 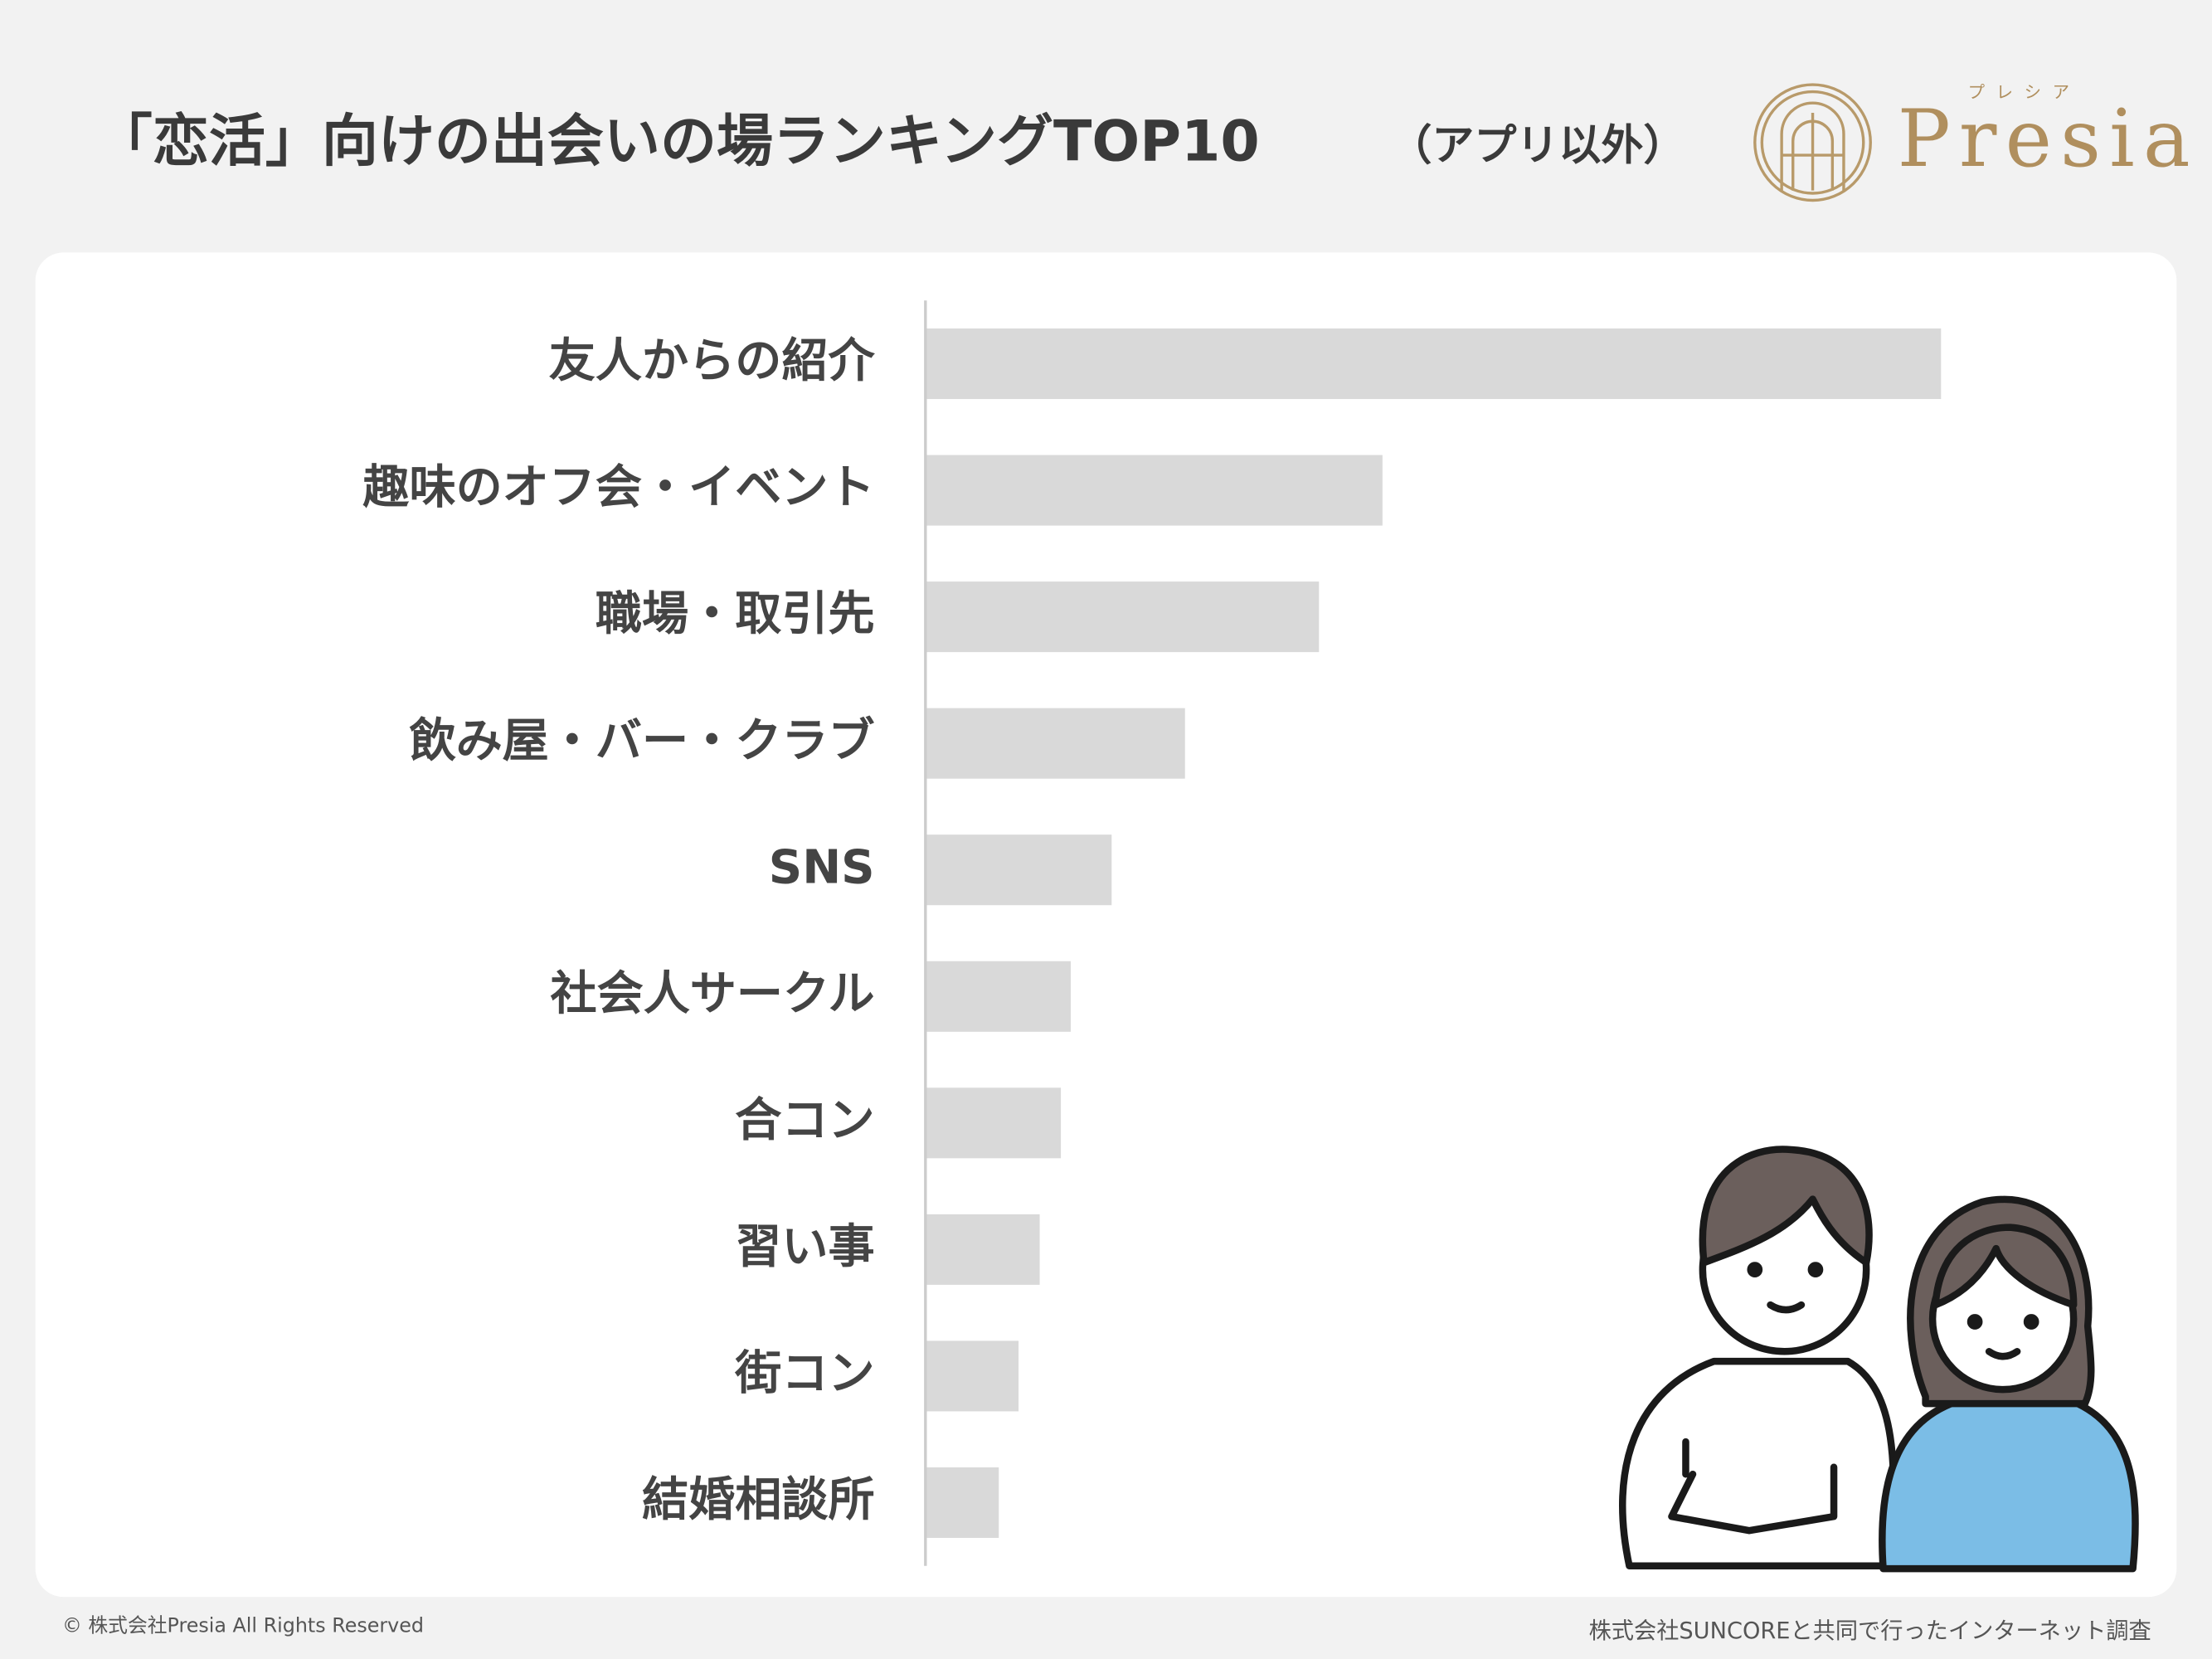 What do you see at coordinates (2024, 92) in the screenshot?
I see `logo-reading: プレシア` at bounding box center [2024, 92].